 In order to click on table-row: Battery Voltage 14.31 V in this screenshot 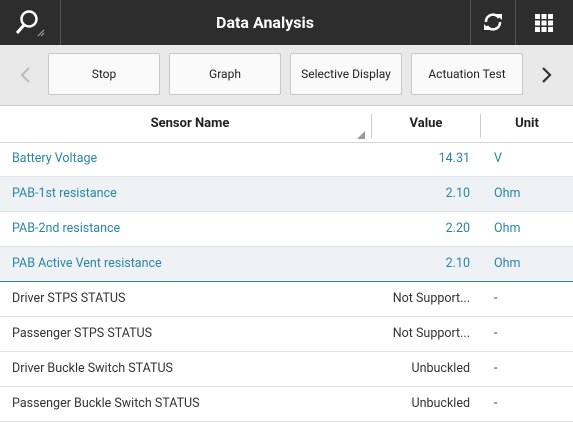, I will do `click(286, 159)`.